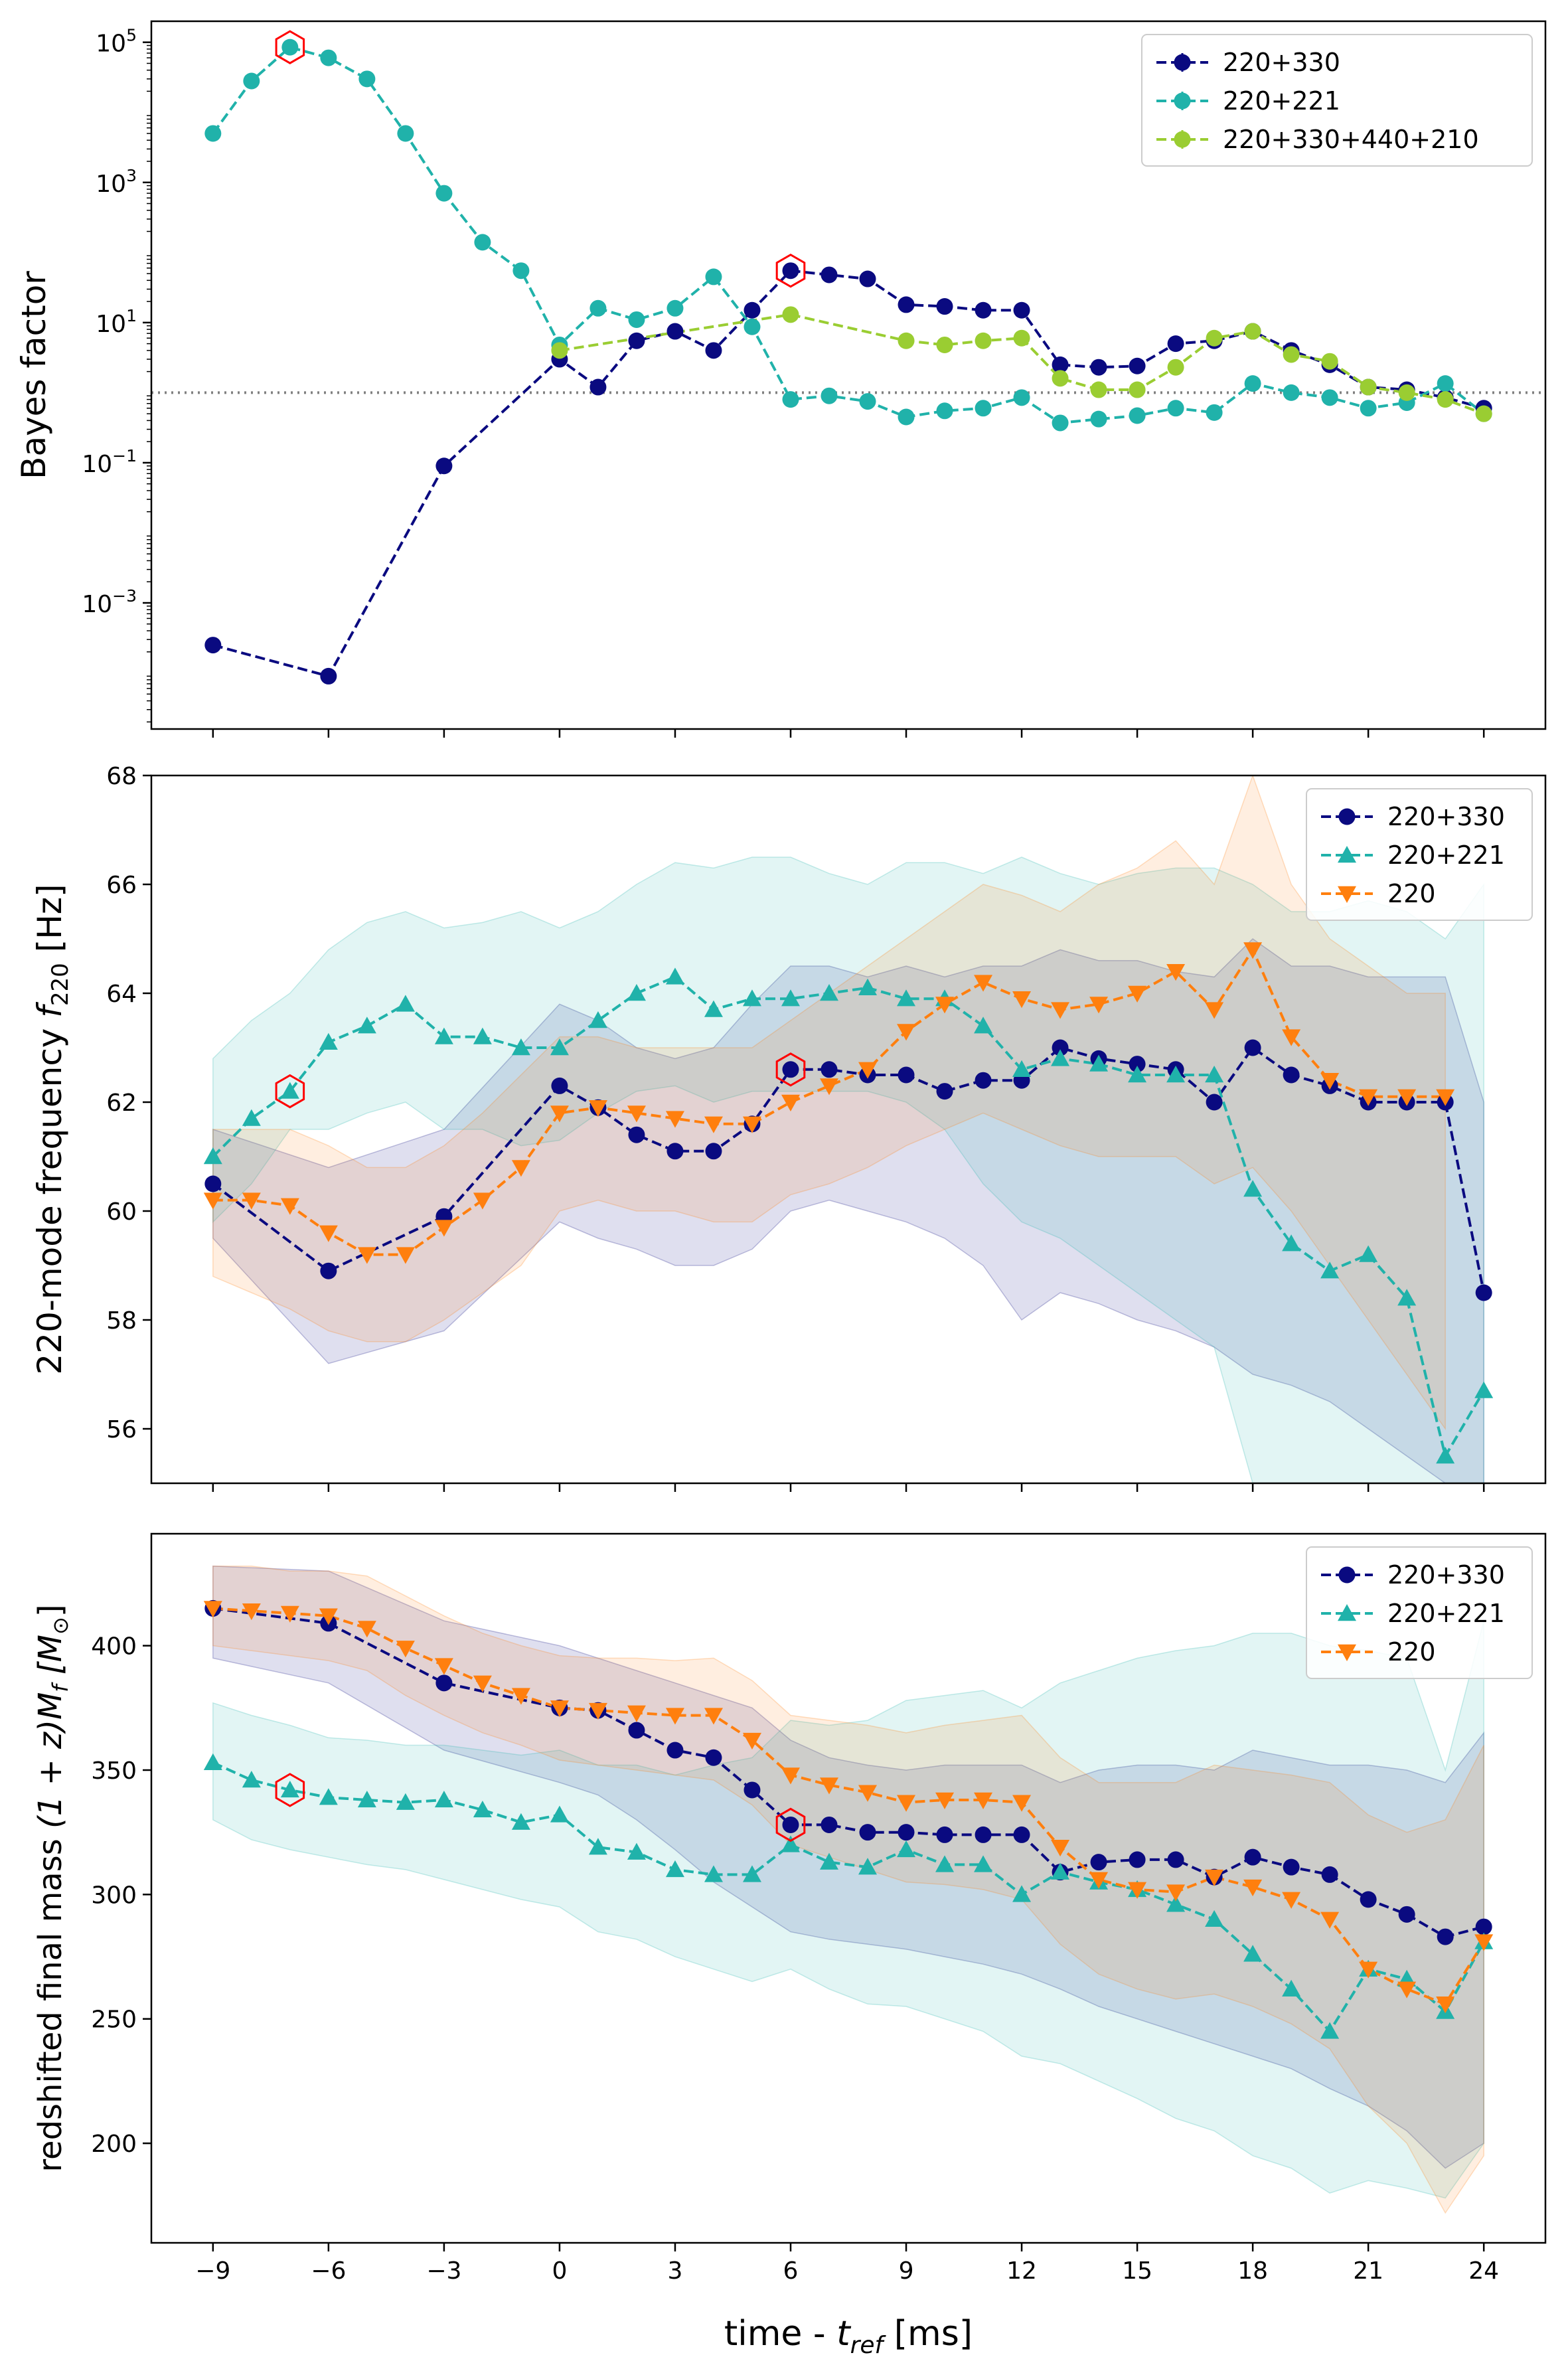 This screenshot has width=1568, height=2363. What do you see at coordinates (560, 2271) in the screenshot?
I see `x-tick-label: 0` at bounding box center [560, 2271].